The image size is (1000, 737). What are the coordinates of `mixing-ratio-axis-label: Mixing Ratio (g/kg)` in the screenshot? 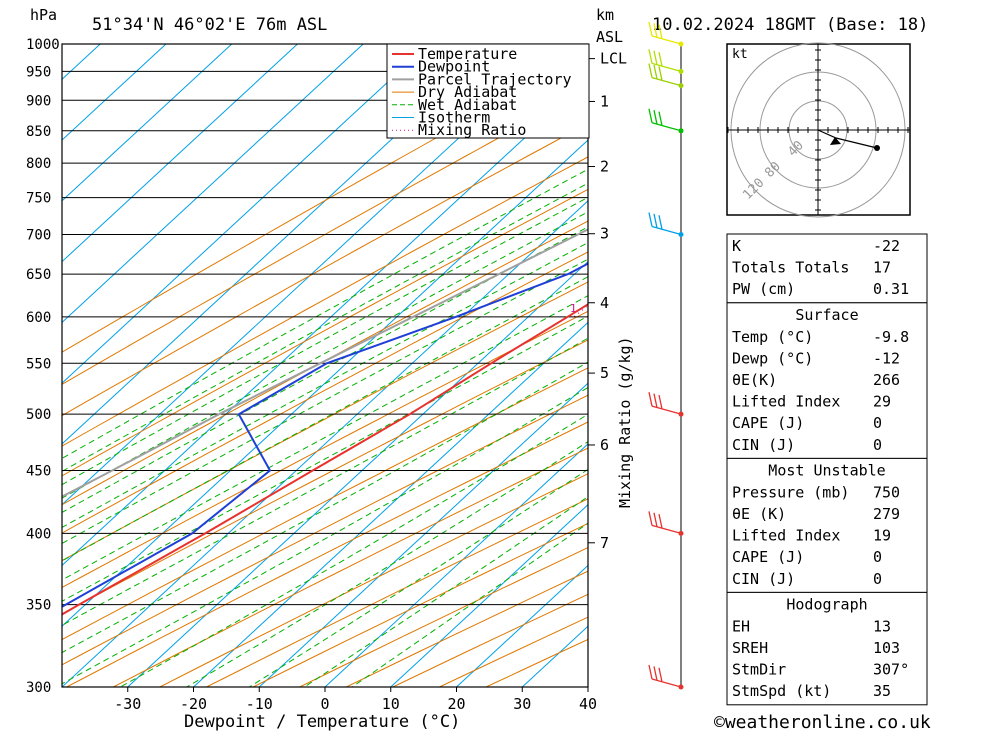 It's located at (625, 422).